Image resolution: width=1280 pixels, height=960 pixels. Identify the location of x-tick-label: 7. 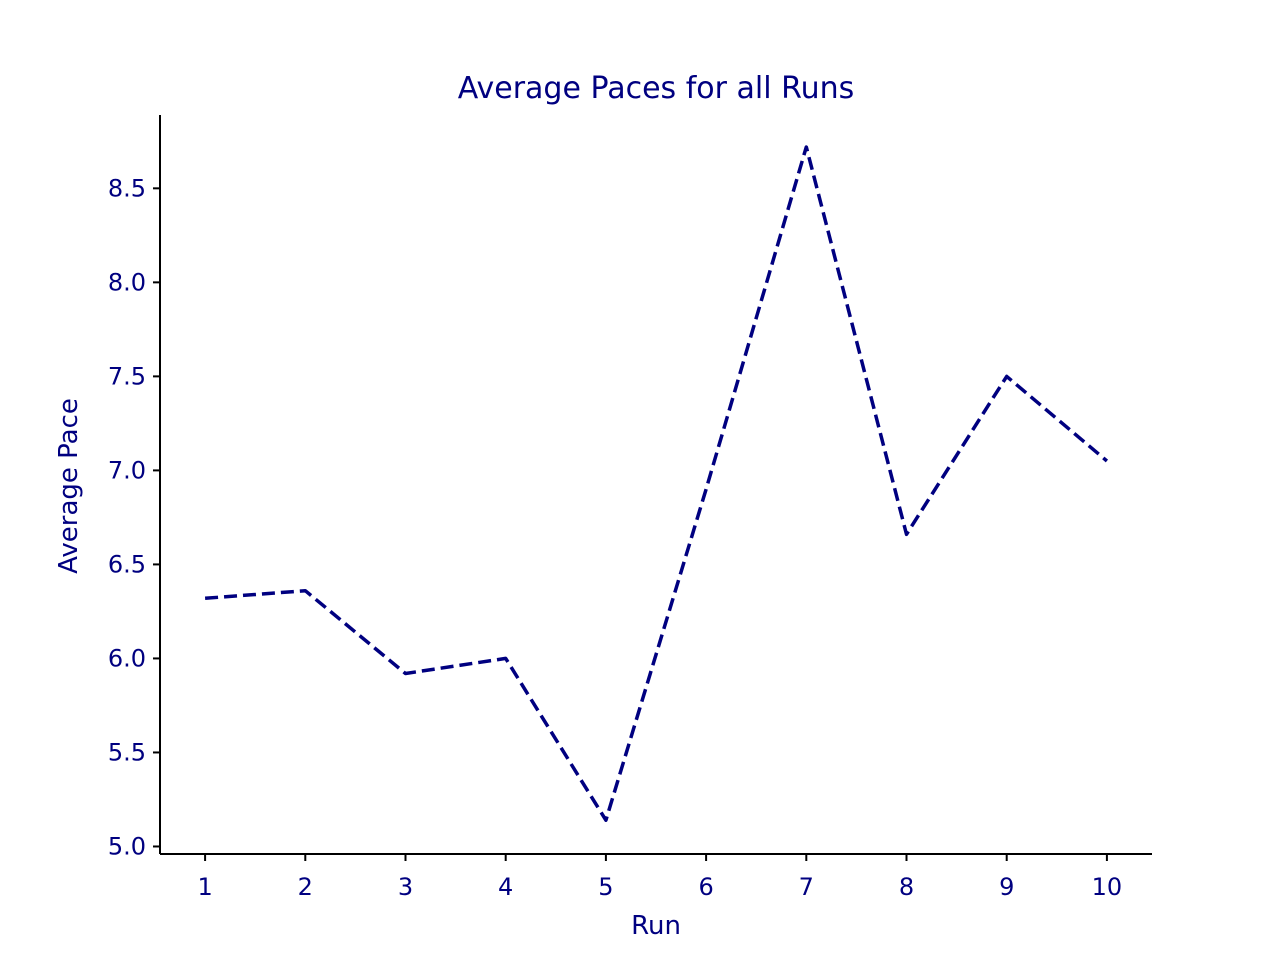
(806, 887).